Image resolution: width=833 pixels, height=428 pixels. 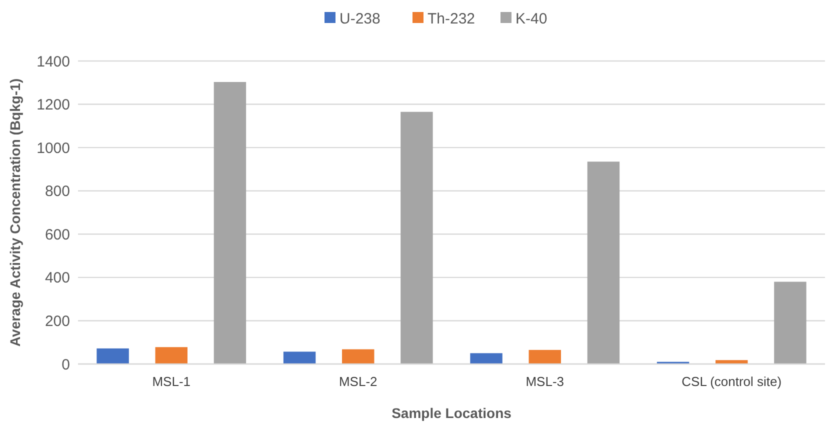 I want to click on y-tick-label: 600, so click(x=57, y=235).